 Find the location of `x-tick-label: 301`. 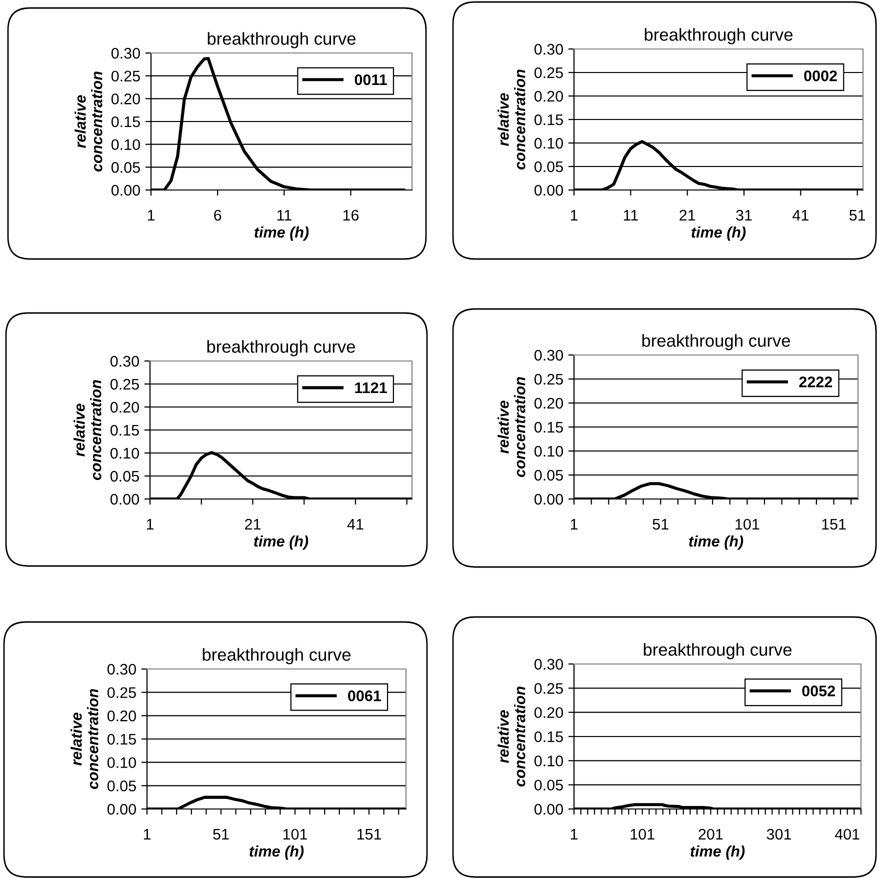

x-tick-label: 301 is located at coordinates (778, 834).